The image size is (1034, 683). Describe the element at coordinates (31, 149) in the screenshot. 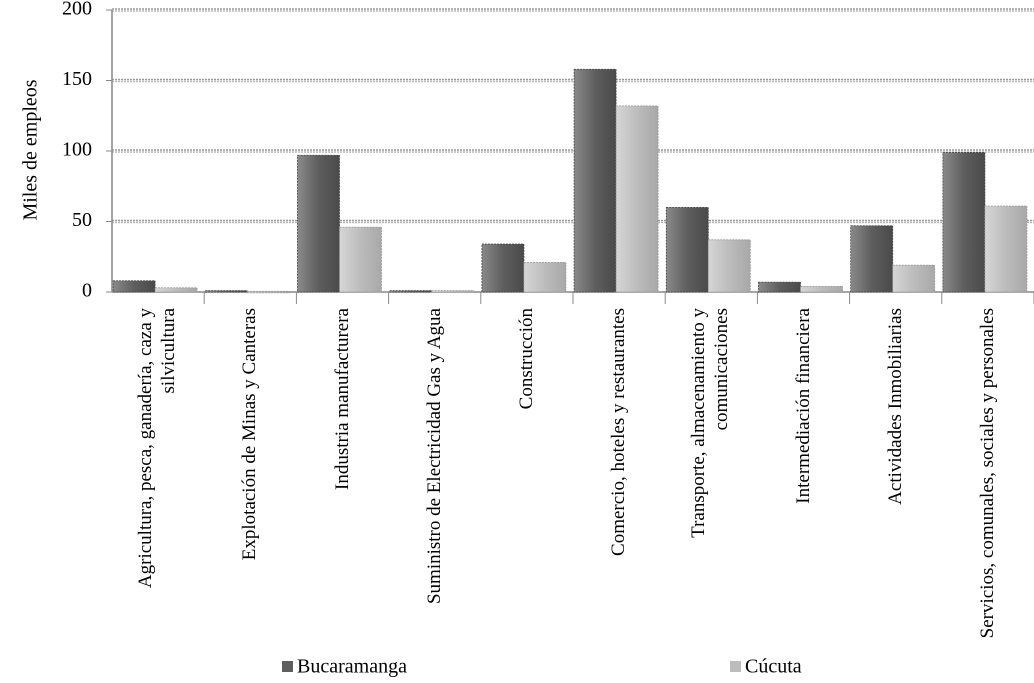

I see `y-axis-title: Miles de empleos` at that location.